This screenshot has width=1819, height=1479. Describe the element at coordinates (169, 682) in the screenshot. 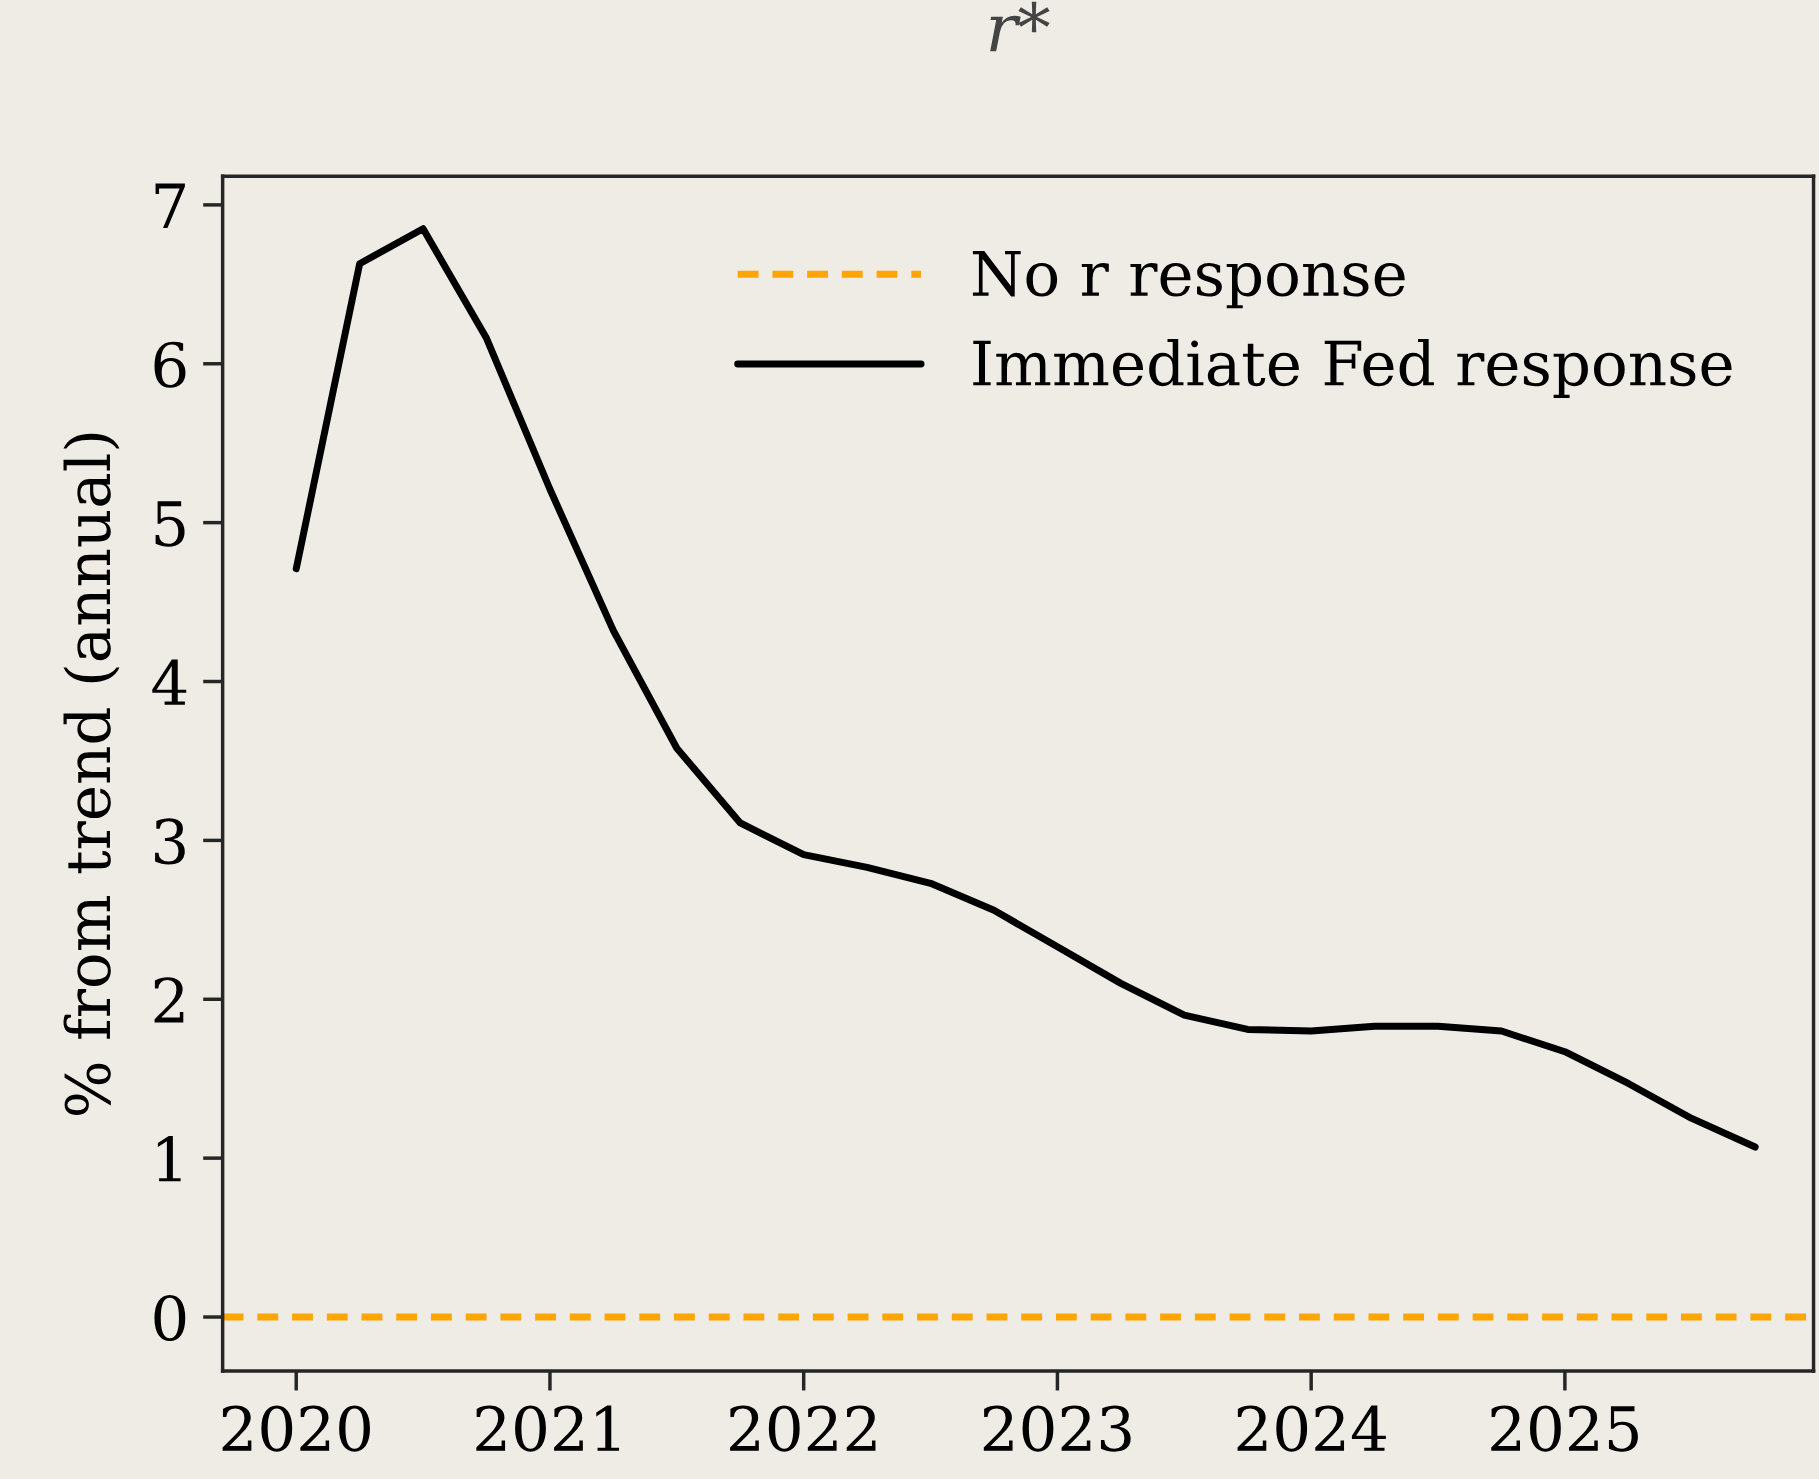

I see `y-tick-label: 4` at that location.